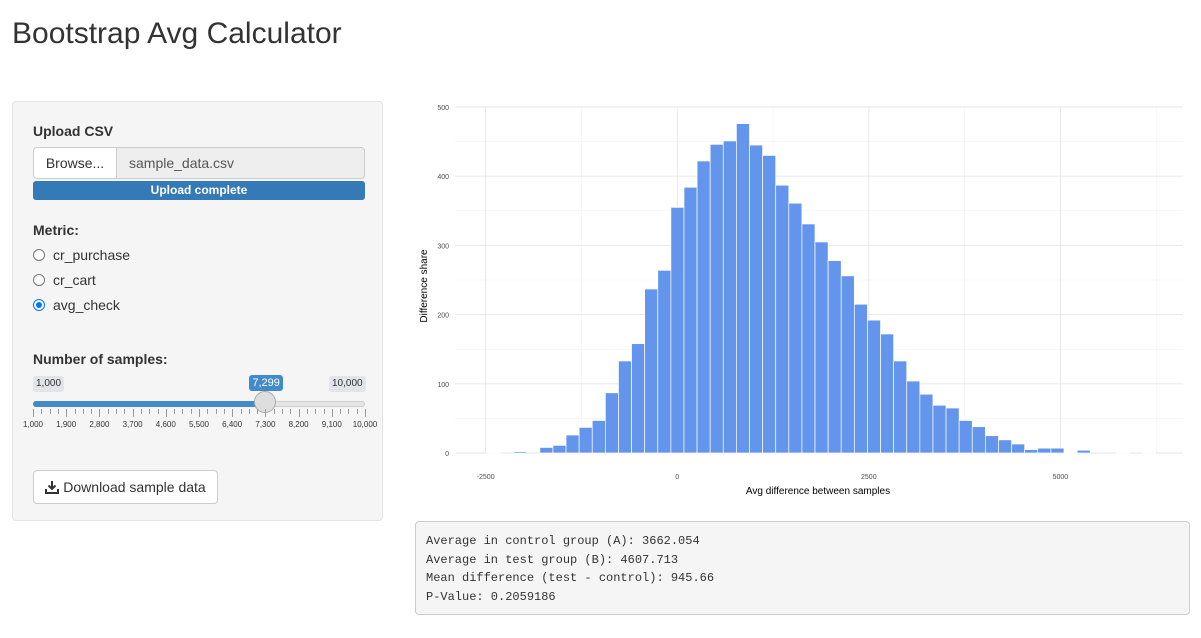 The height and width of the screenshot is (638, 1201). What do you see at coordinates (52, 487) in the screenshot?
I see `download-icon` at bounding box center [52, 487].